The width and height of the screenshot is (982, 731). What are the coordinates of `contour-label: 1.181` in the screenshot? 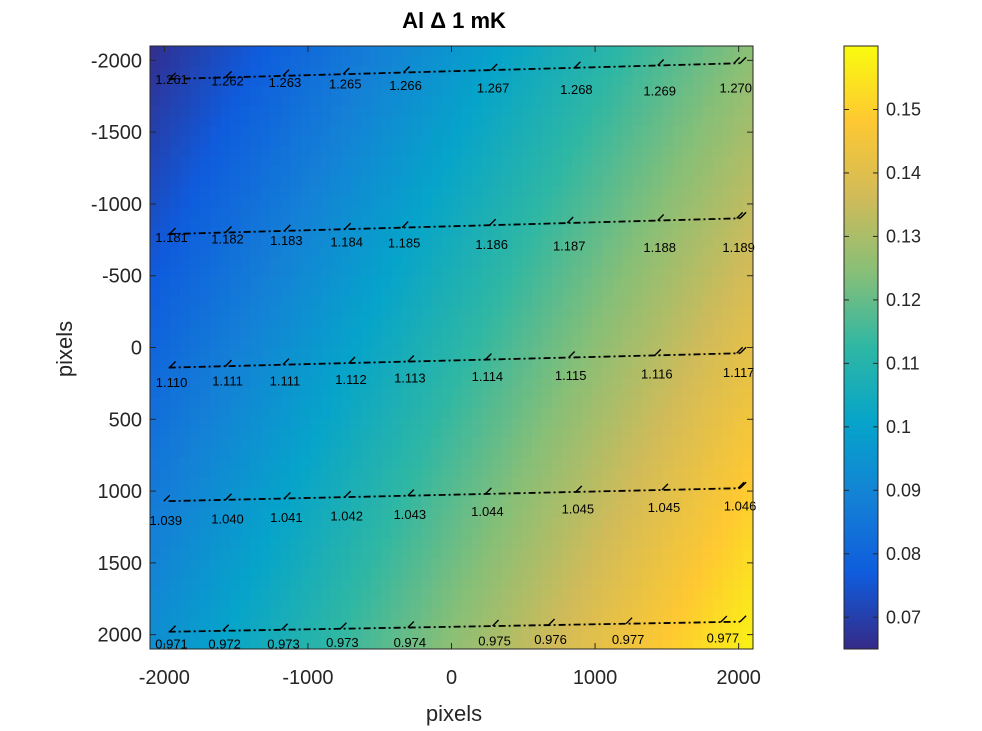 It's located at (171, 237).